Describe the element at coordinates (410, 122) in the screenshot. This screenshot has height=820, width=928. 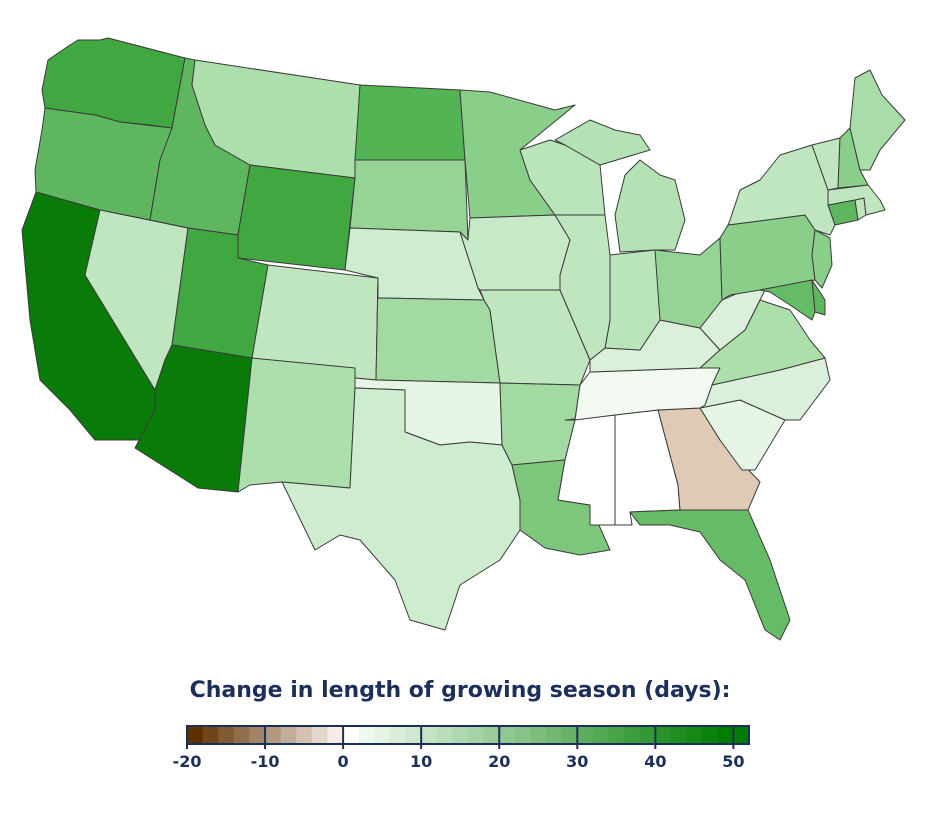
I see `state-nd` at that location.